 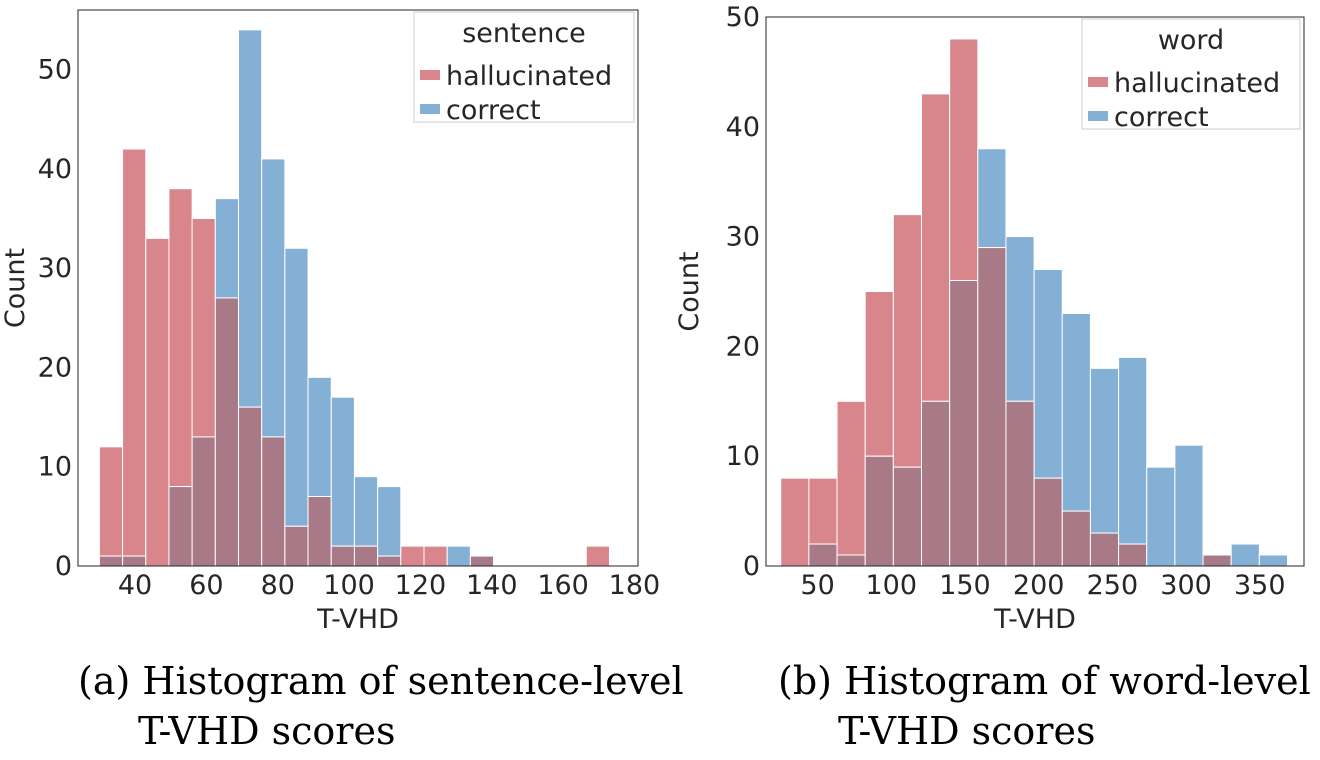 I want to click on x-tick-label: 60, so click(x=206, y=585).